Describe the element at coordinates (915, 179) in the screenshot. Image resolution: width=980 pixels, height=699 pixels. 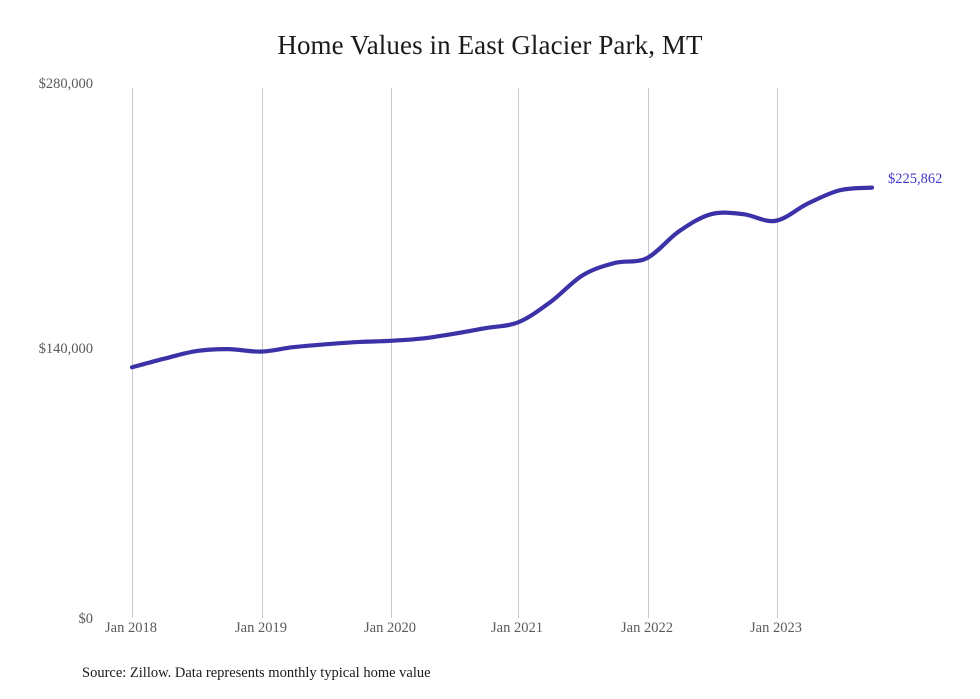
I see `end-value-label: $225,862` at that location.